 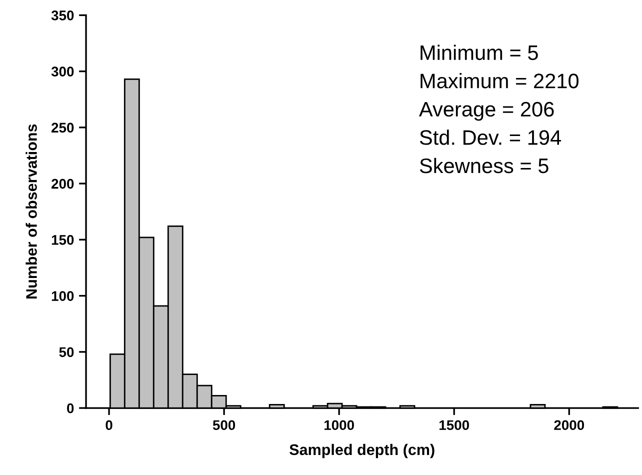 What do you see at coordinates (62, 15) in the screenshot?
I see `y-tick-label: 350` at bounding box center [62, 15].